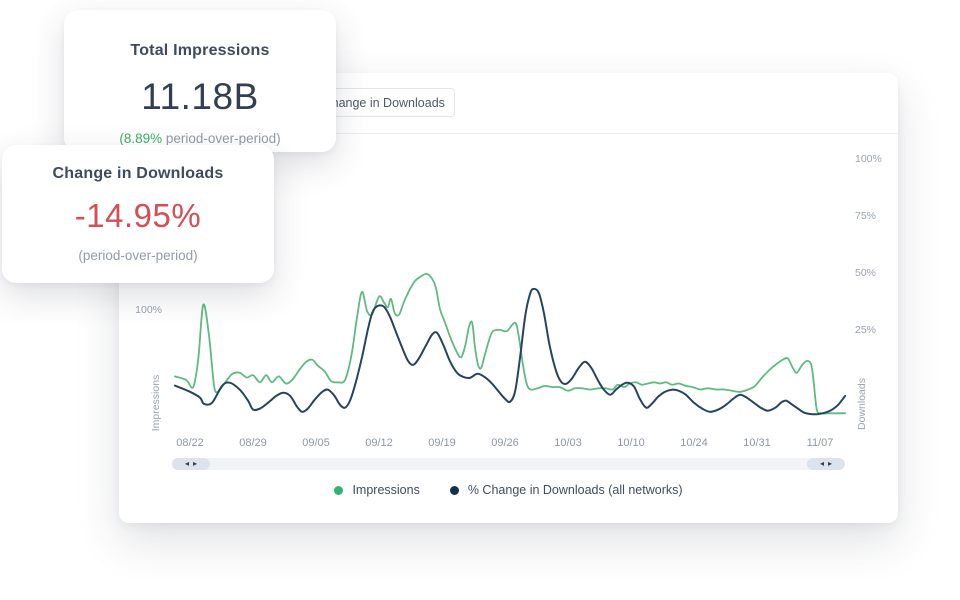 The image size is (960, 600). Describe the element at coordinates (386, 490) in the screenshot. I see `legend-label: Impressions` at that location.